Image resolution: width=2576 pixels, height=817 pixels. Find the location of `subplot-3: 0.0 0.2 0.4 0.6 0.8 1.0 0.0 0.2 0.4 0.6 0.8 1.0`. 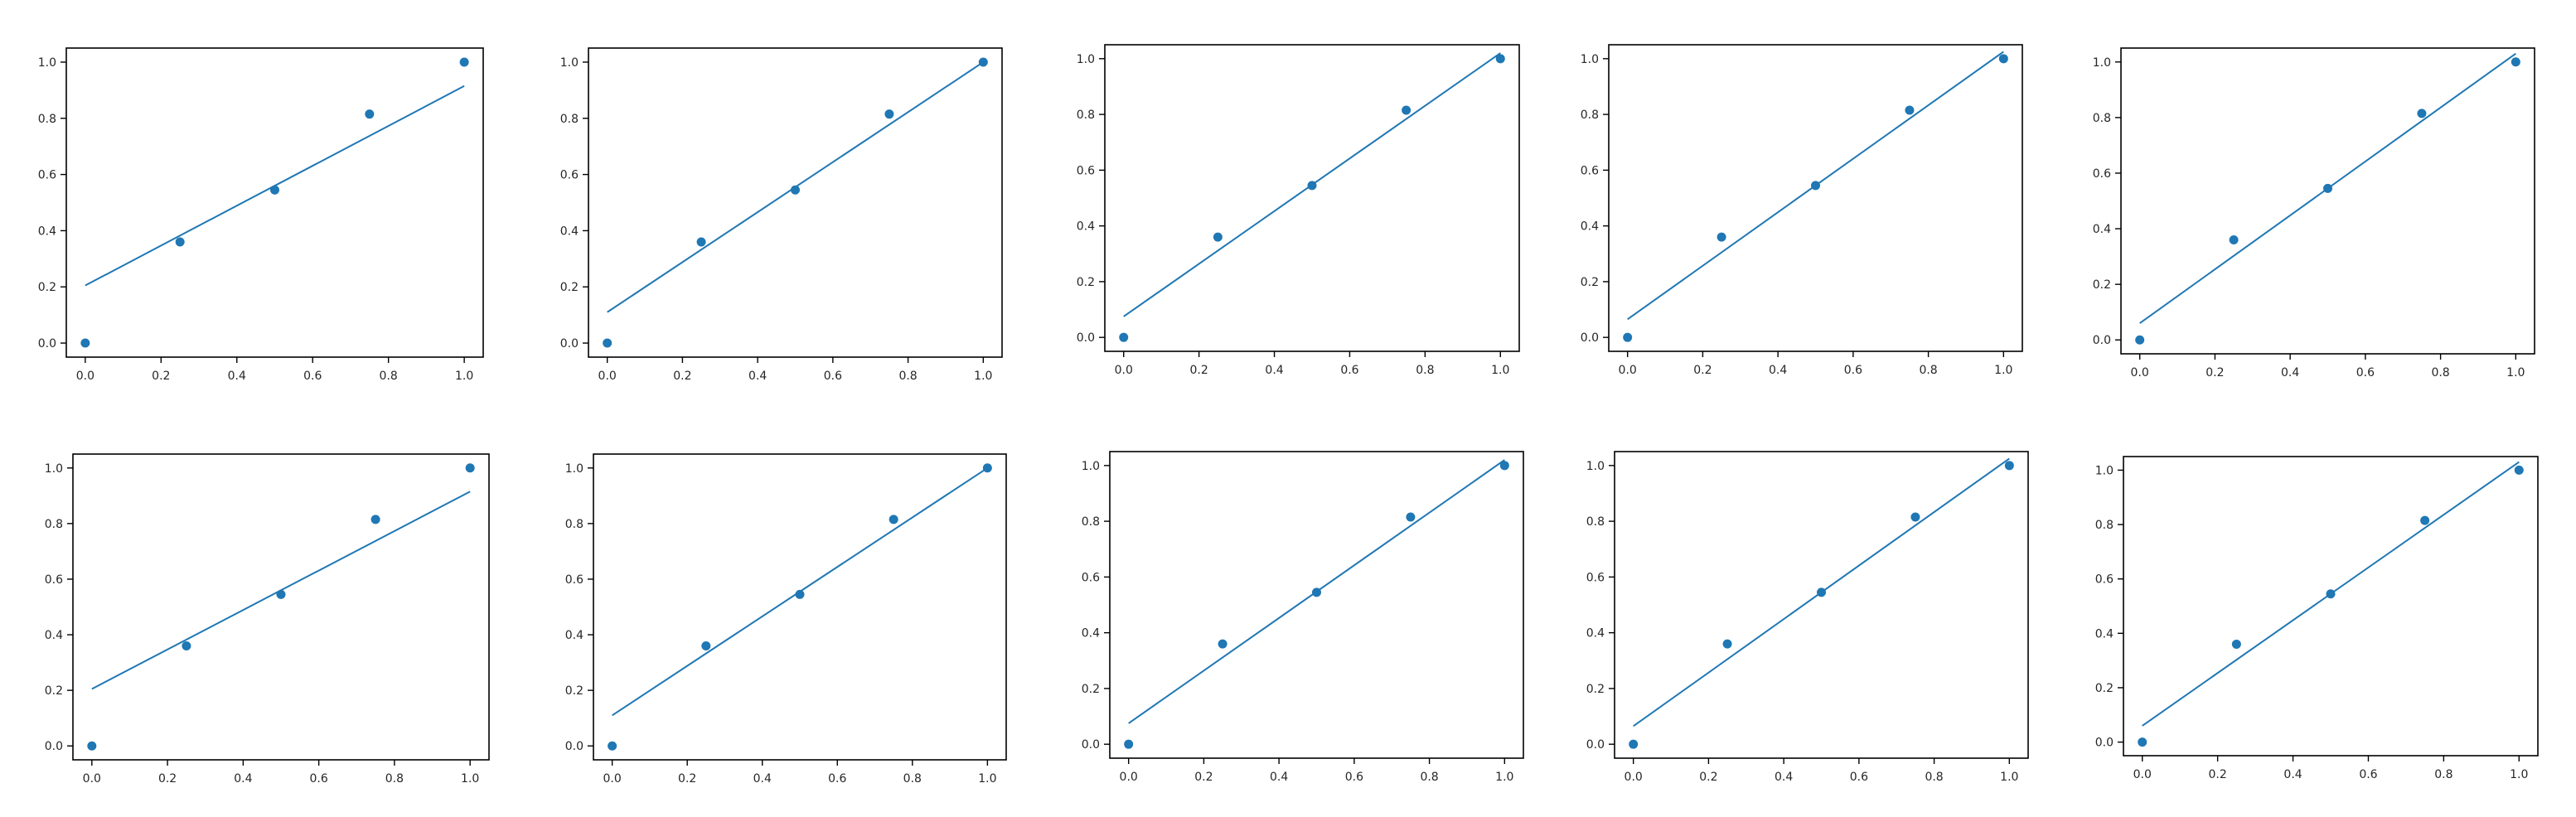

subplot-3: 0.0 0.2 0.4 0.6 0.8 1.0 0.0 0.2 0.4 0.6 0.8 1.0 is located at coordinates (1298, 210).